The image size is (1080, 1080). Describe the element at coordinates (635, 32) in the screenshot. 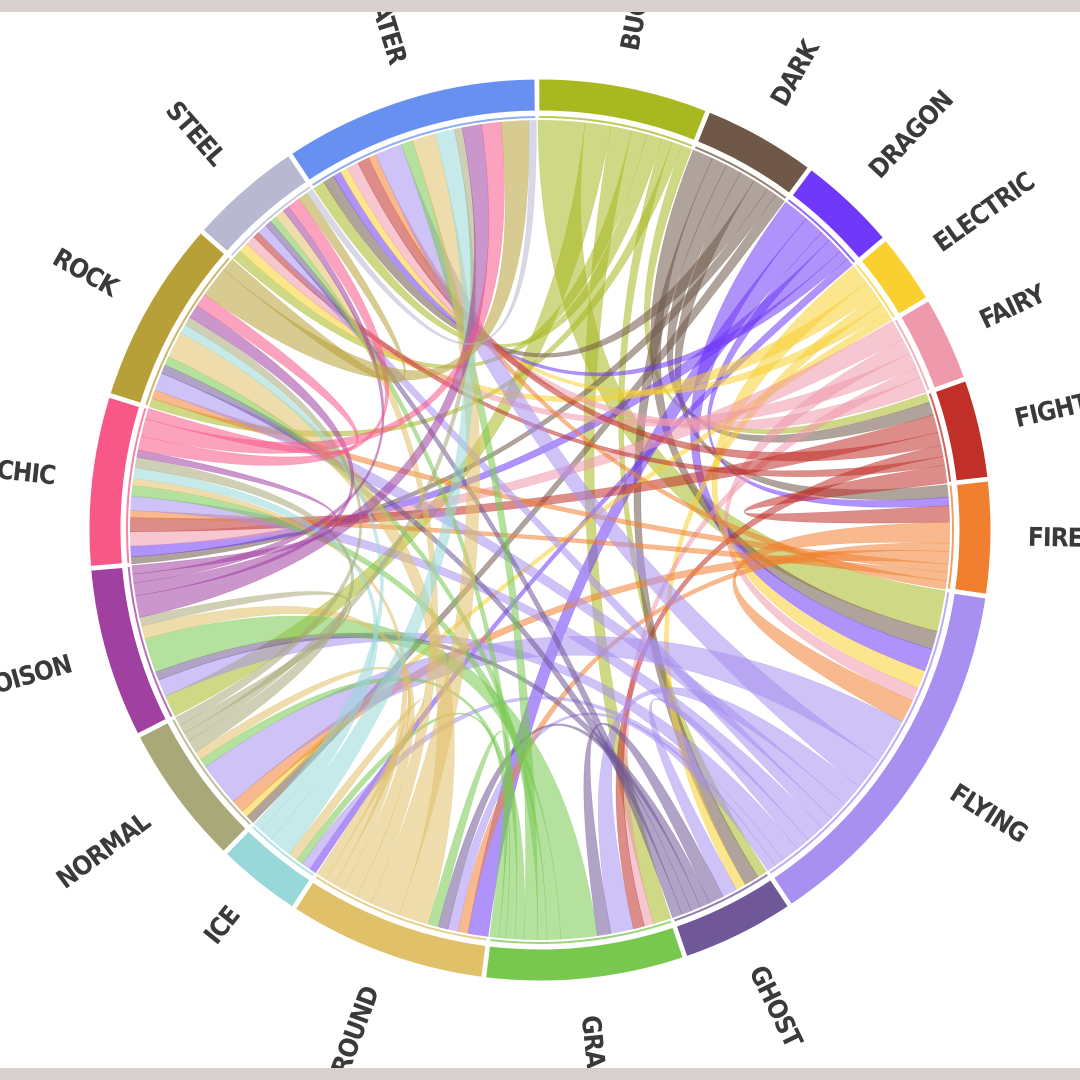

I see `label-bug: BUG` at that location.